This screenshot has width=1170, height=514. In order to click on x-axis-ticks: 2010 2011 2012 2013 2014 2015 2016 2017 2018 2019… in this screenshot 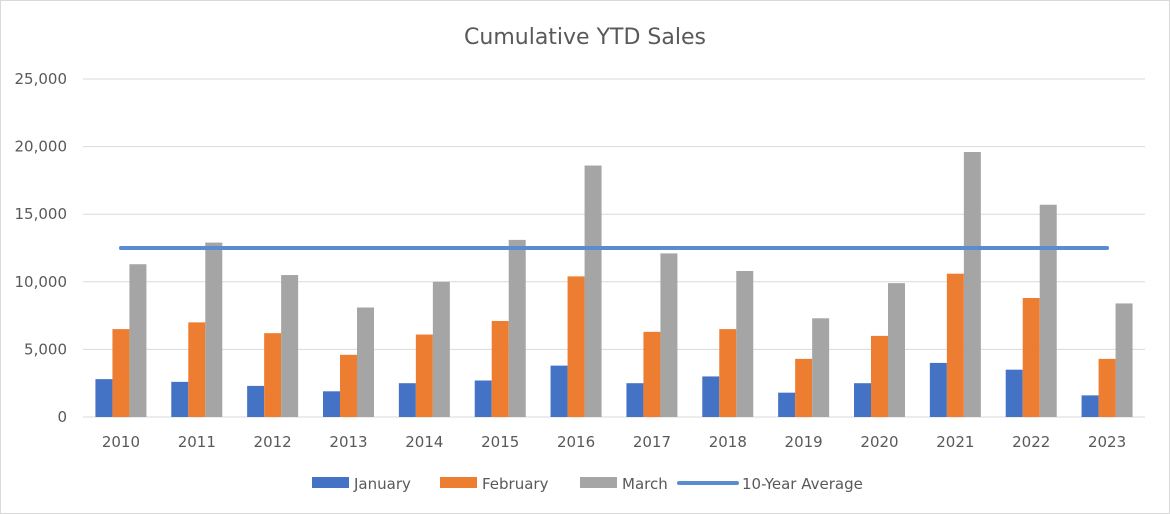, I will do `click(614, 442)`.